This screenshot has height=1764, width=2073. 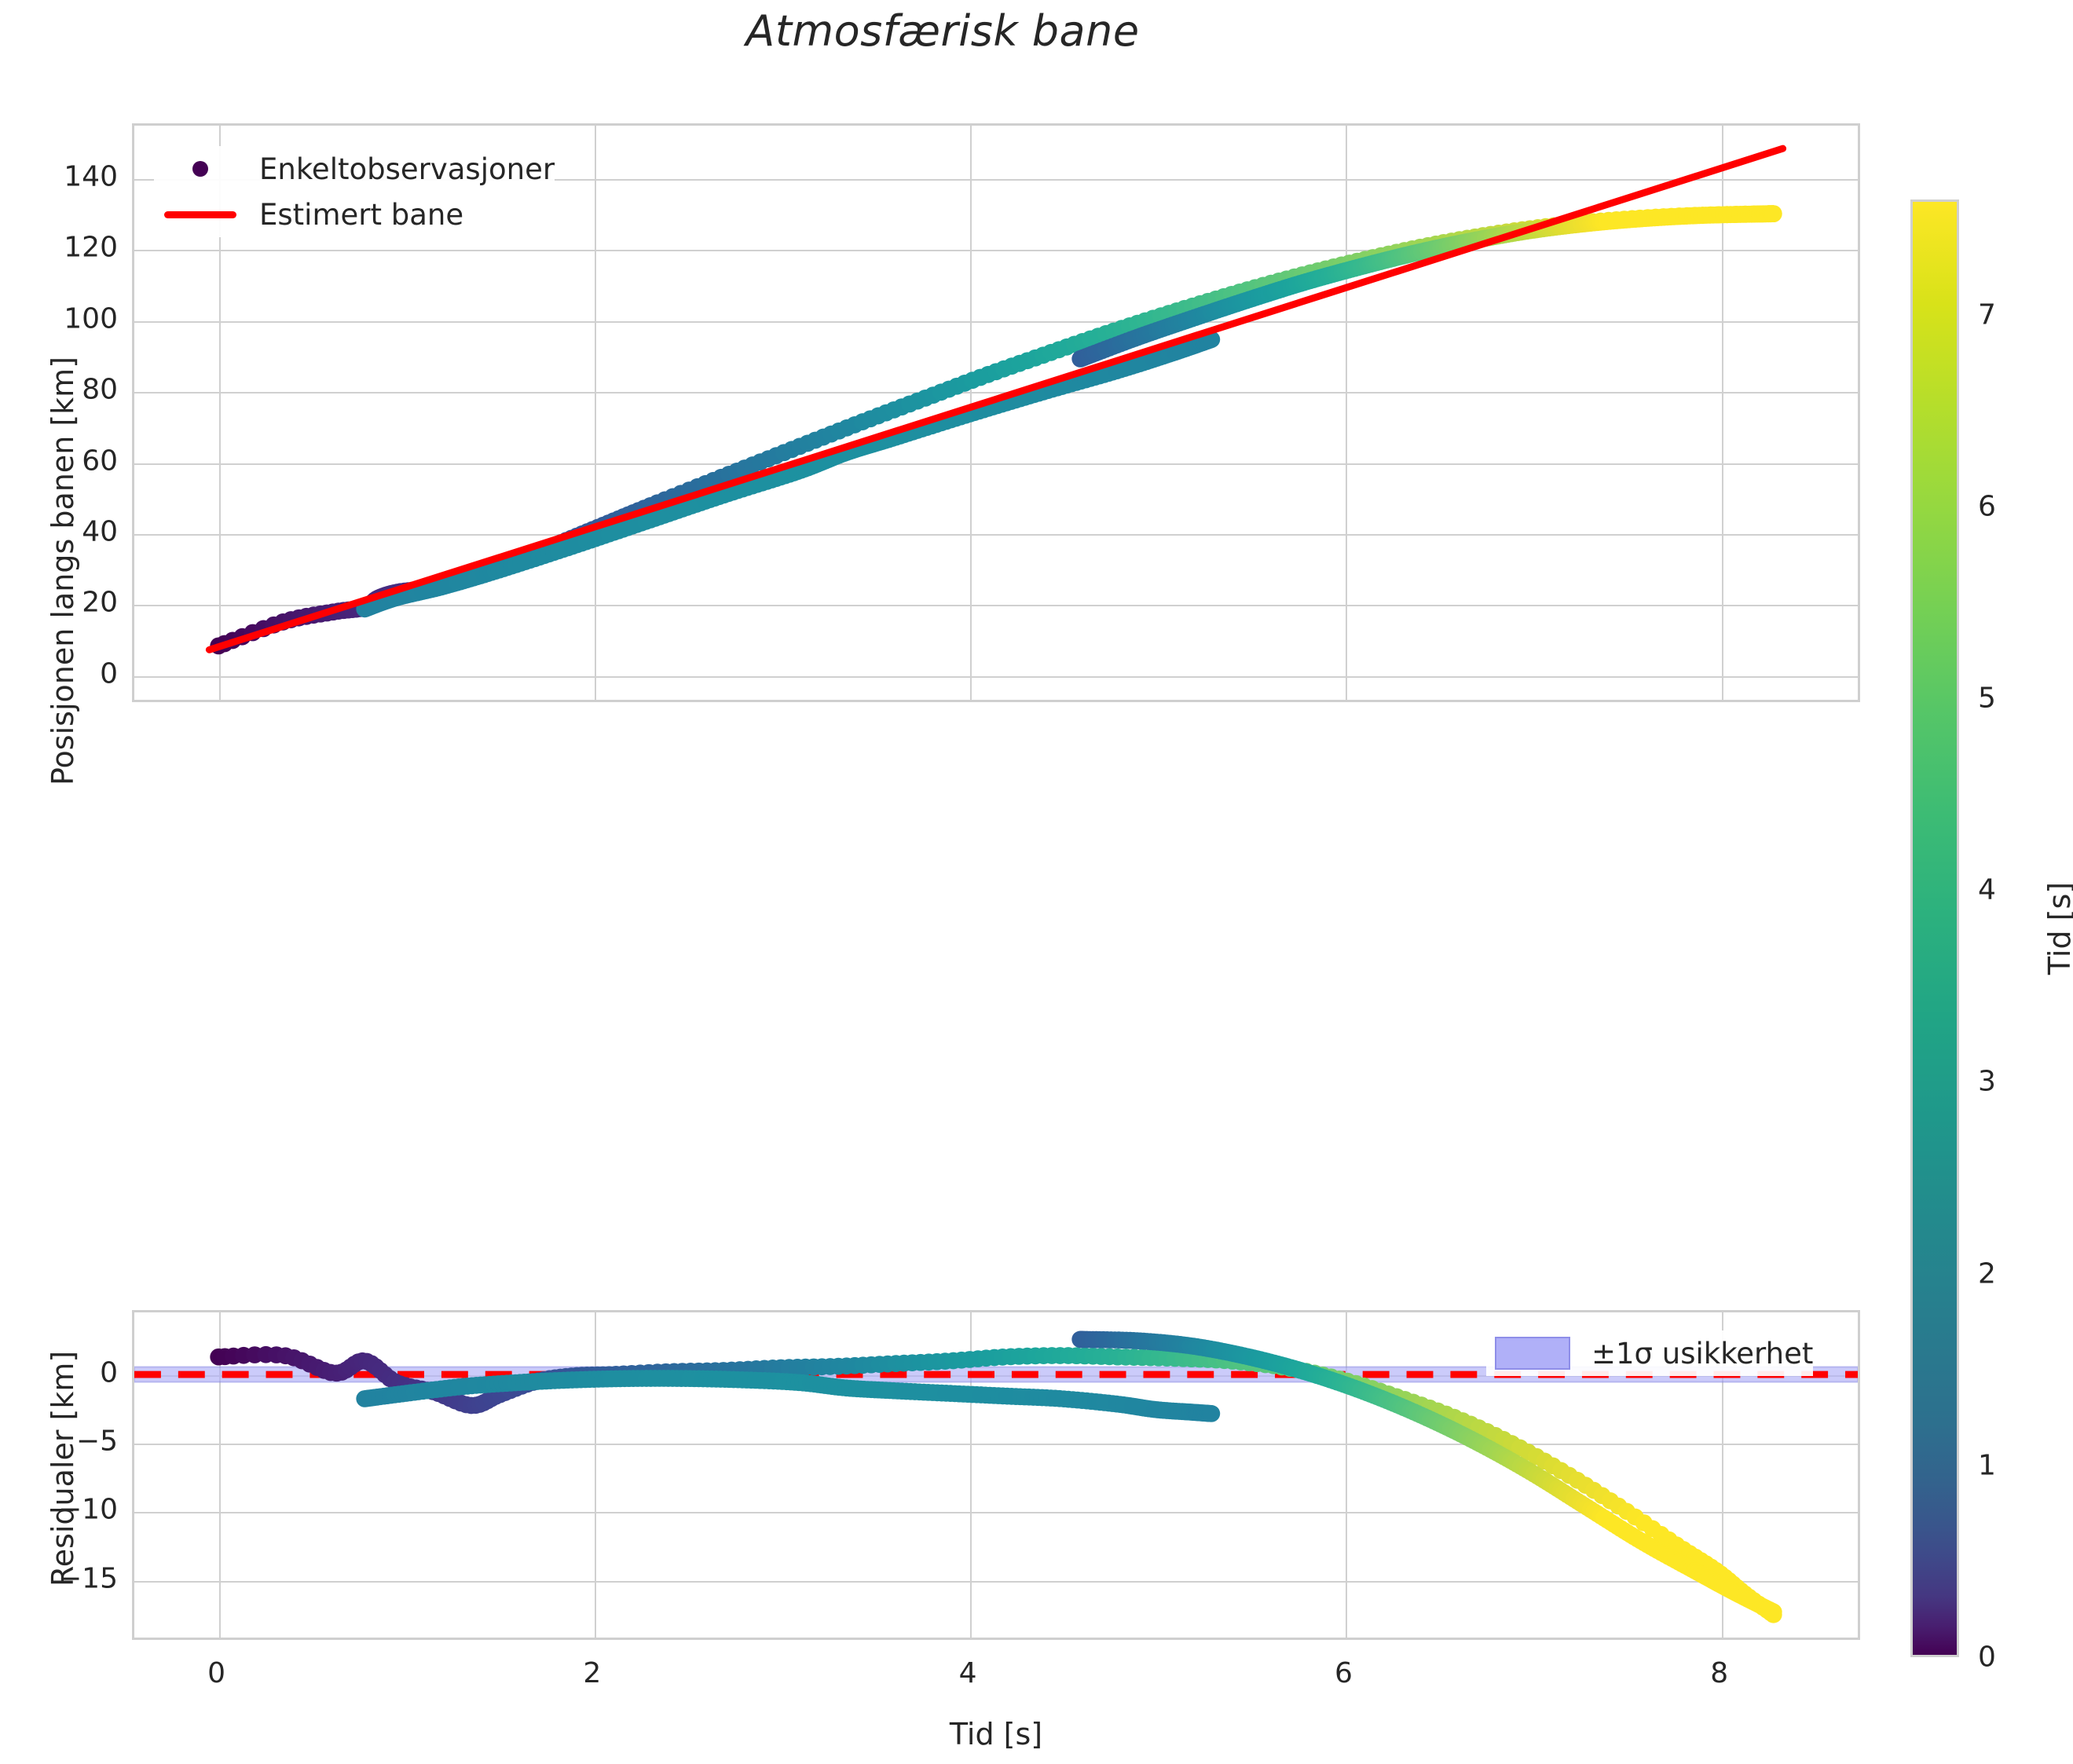 What do you see at coordinates (91, 318) in the screenshot?
I see `y-tick-label: 100` at bounding box center [91, 318].